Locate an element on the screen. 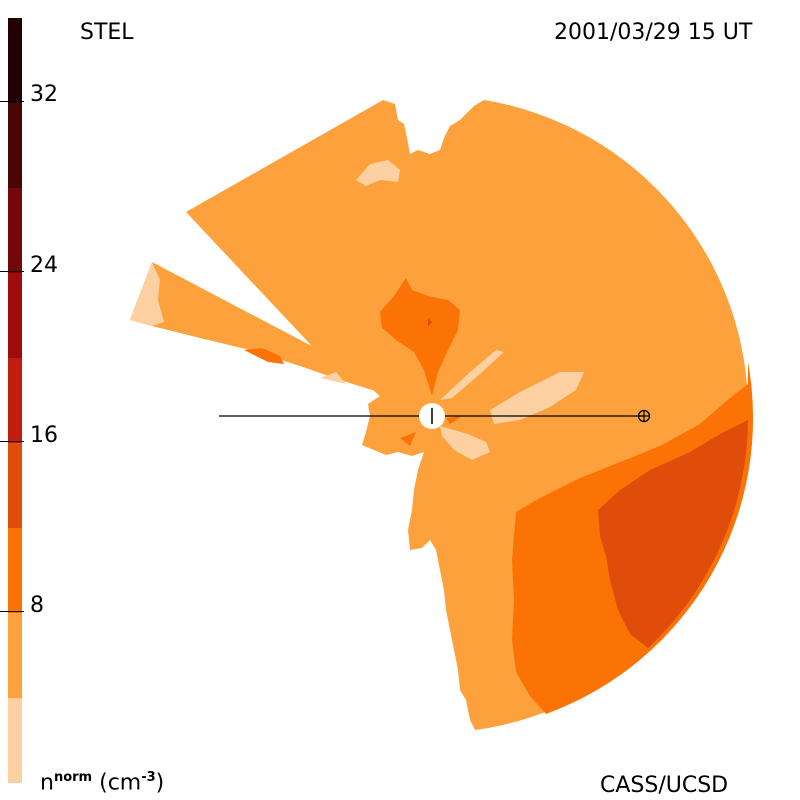 The image size is (800, 800). colorbar-tick-label-32: 32 is located at coordinates (44, 94).